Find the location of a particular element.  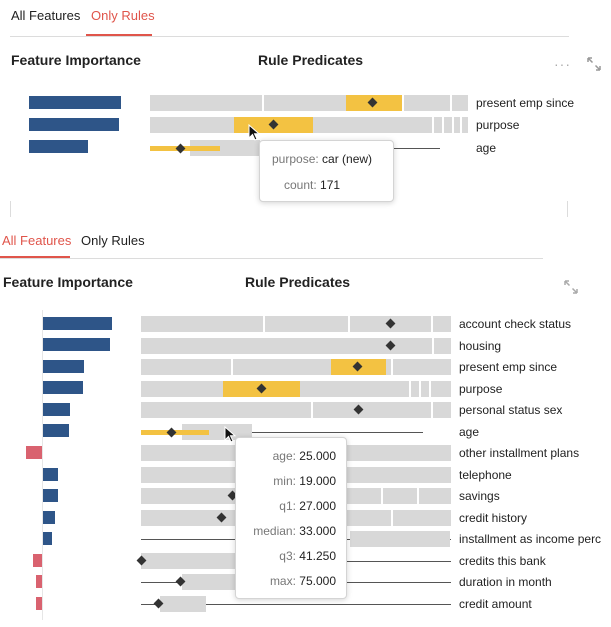

feature-label: savings is located at coordinates (479, 496).